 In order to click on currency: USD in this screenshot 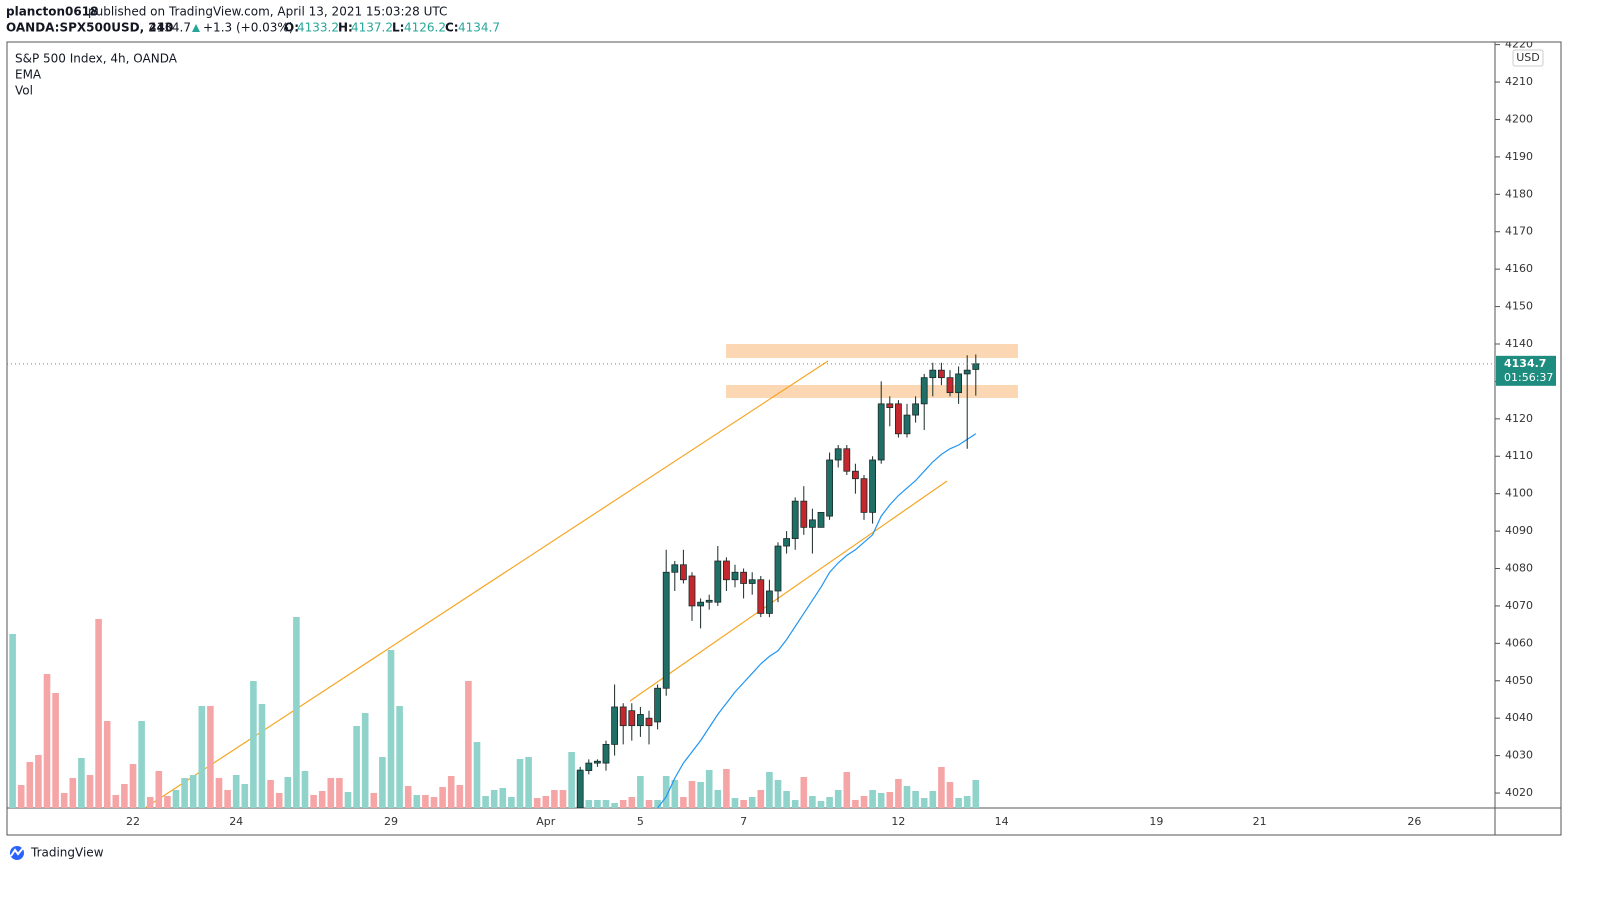, I will do `click(1528, 57)`.